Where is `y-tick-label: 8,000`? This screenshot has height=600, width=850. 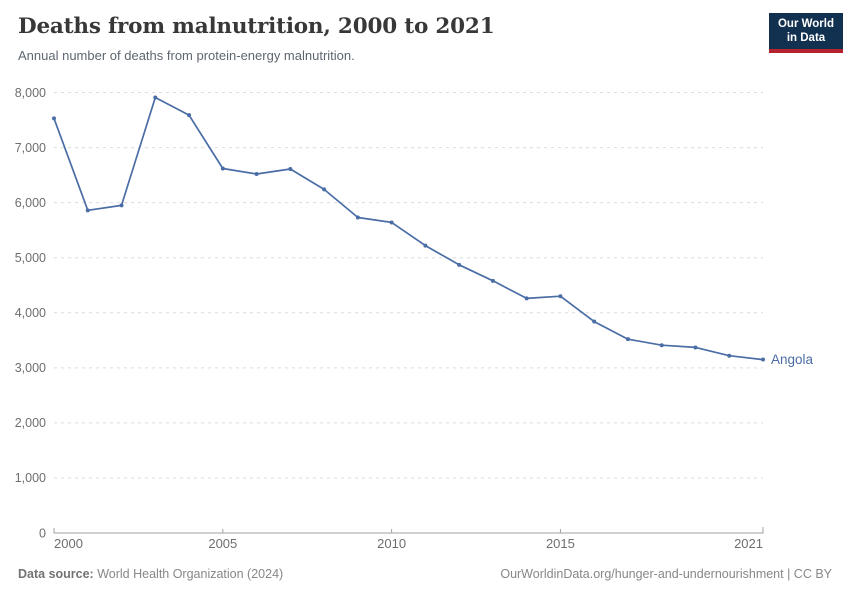 y-tick-label: 8,000 is located at coordinates (30, 93).